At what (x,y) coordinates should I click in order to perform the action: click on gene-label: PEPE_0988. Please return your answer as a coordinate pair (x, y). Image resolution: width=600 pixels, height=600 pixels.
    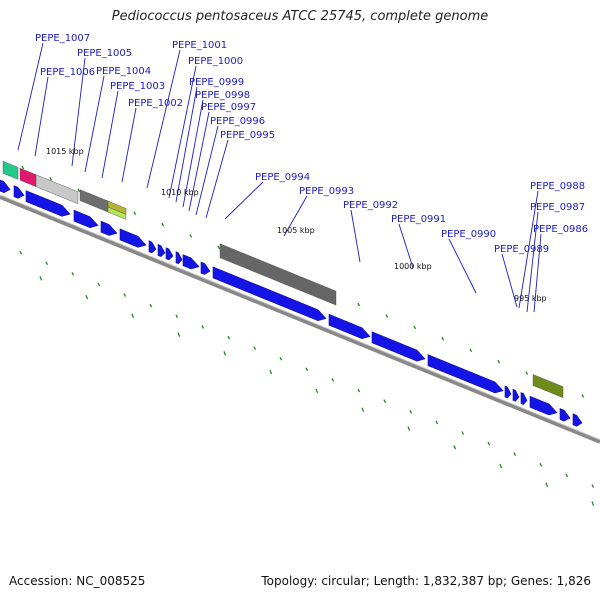
    Looking at the image, I should click on (557, 186).